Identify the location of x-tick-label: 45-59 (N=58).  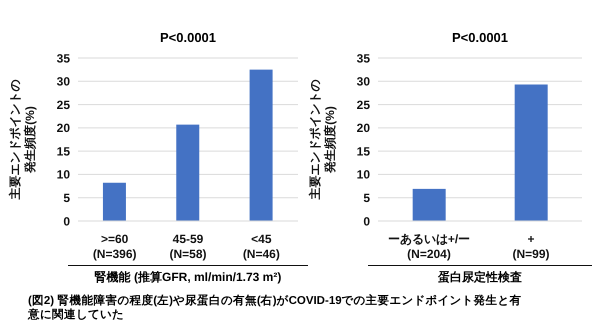
(188, 246).